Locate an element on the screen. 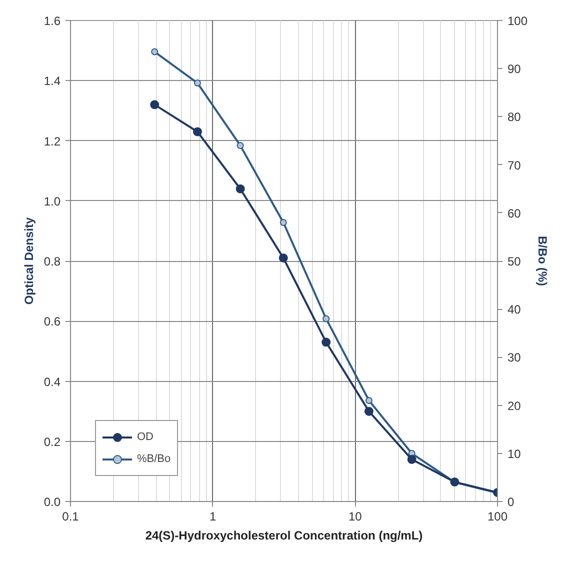 Image resolution: width=572 pixels, height=571 pixels. y2-tick-label: 90 is located at coordinates (515, 69).